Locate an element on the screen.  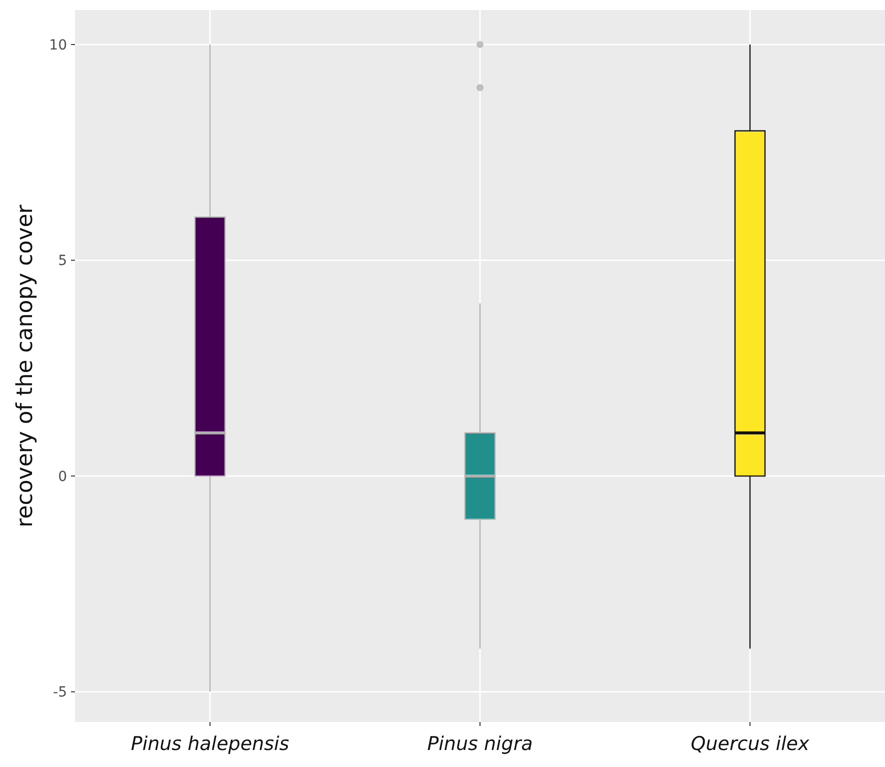
x-tick-label: Quercus ilex is located at coordinates (750, 744).